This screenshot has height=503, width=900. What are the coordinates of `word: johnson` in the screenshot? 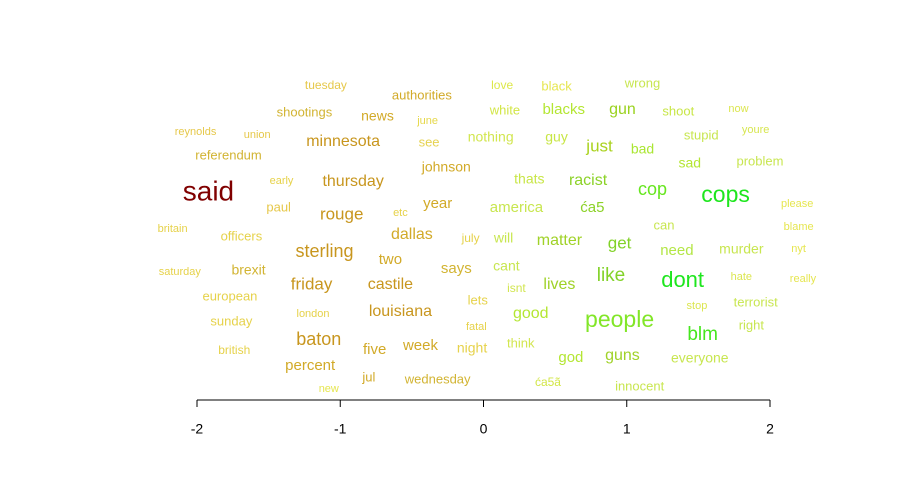 It's located at (446, 167).